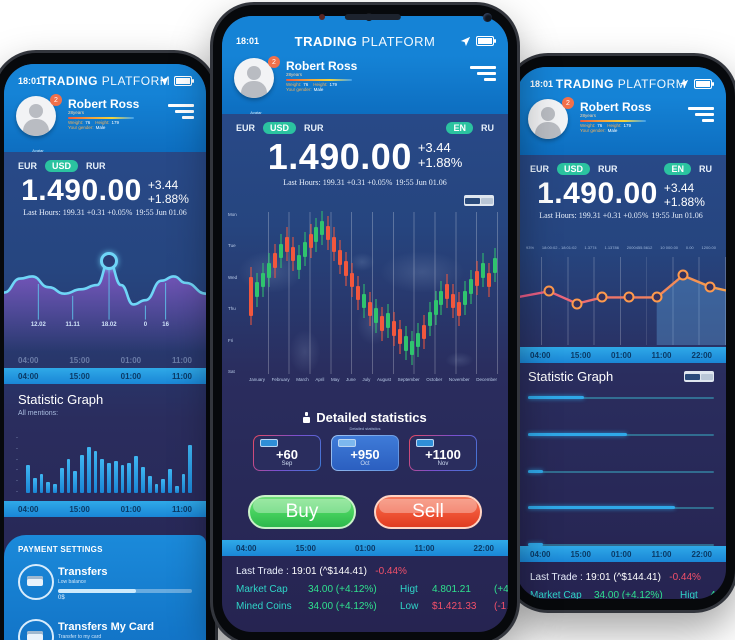  Describe the element at coordinates (443, 453) in the screenshot. I see `stat-card-nov: +1100 Nov` at that location.